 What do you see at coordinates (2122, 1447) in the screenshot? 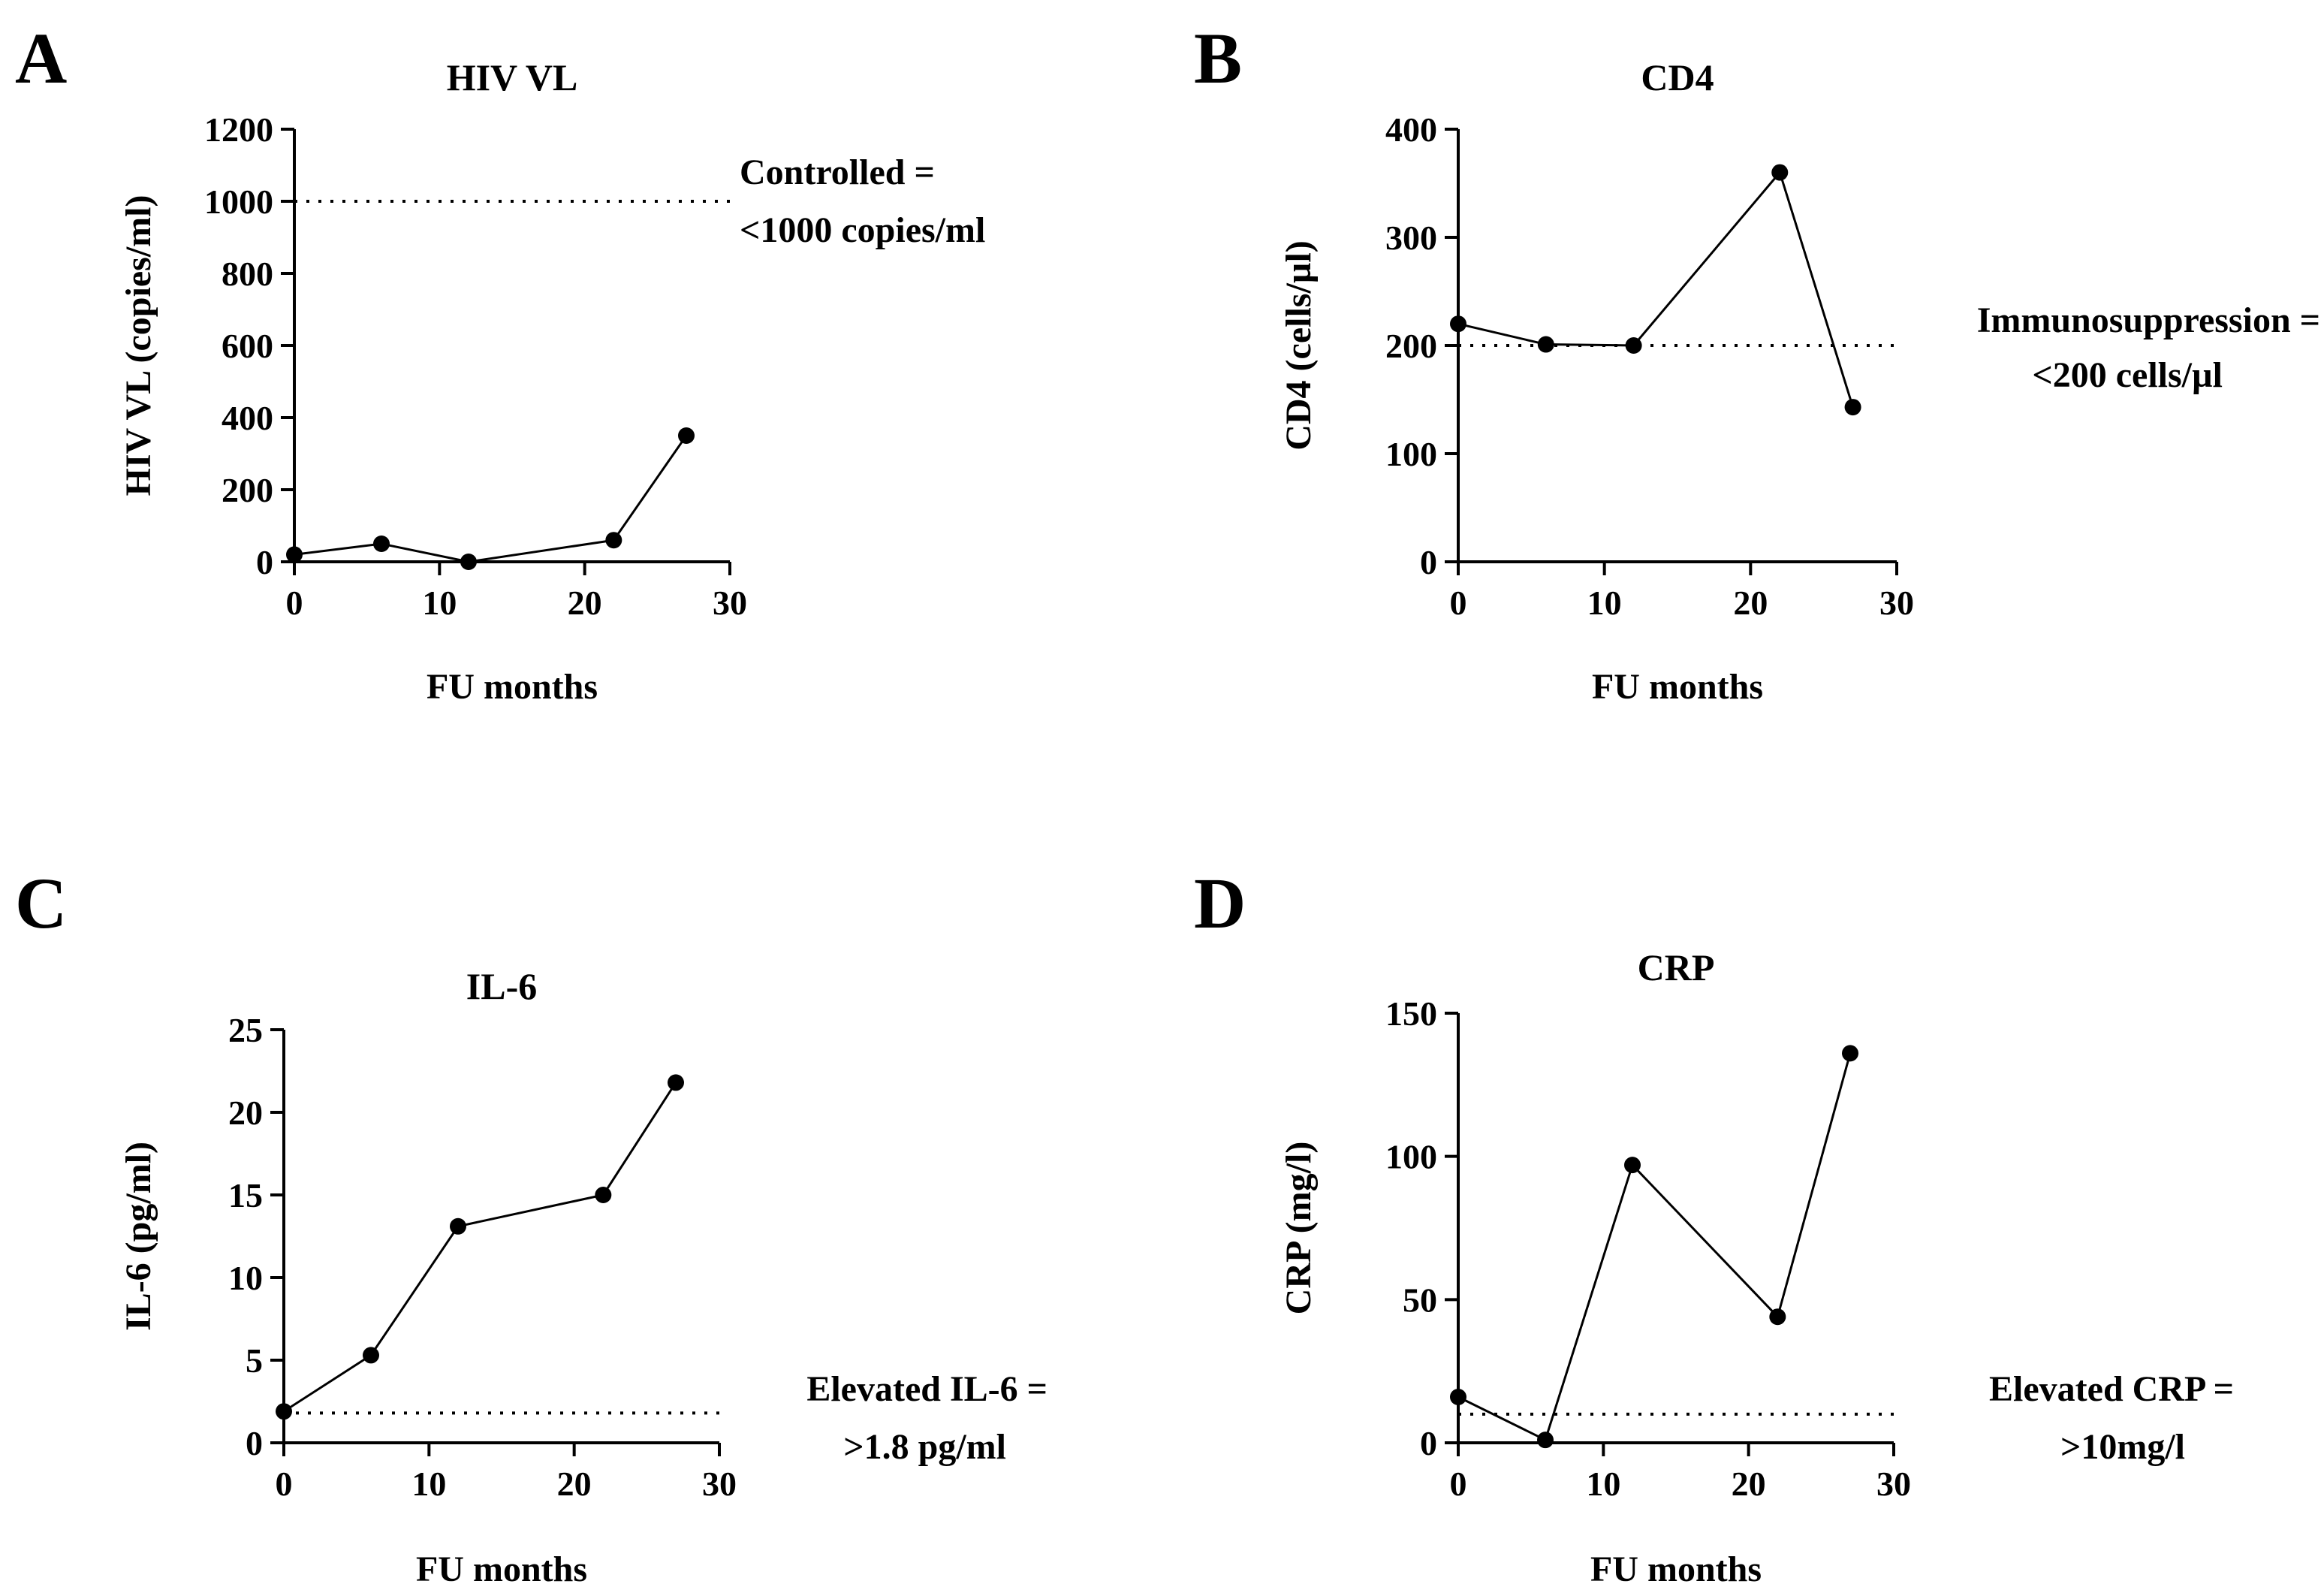
I see `reference-label-d: >10mg/l` at bounding box center [2122, 1447].